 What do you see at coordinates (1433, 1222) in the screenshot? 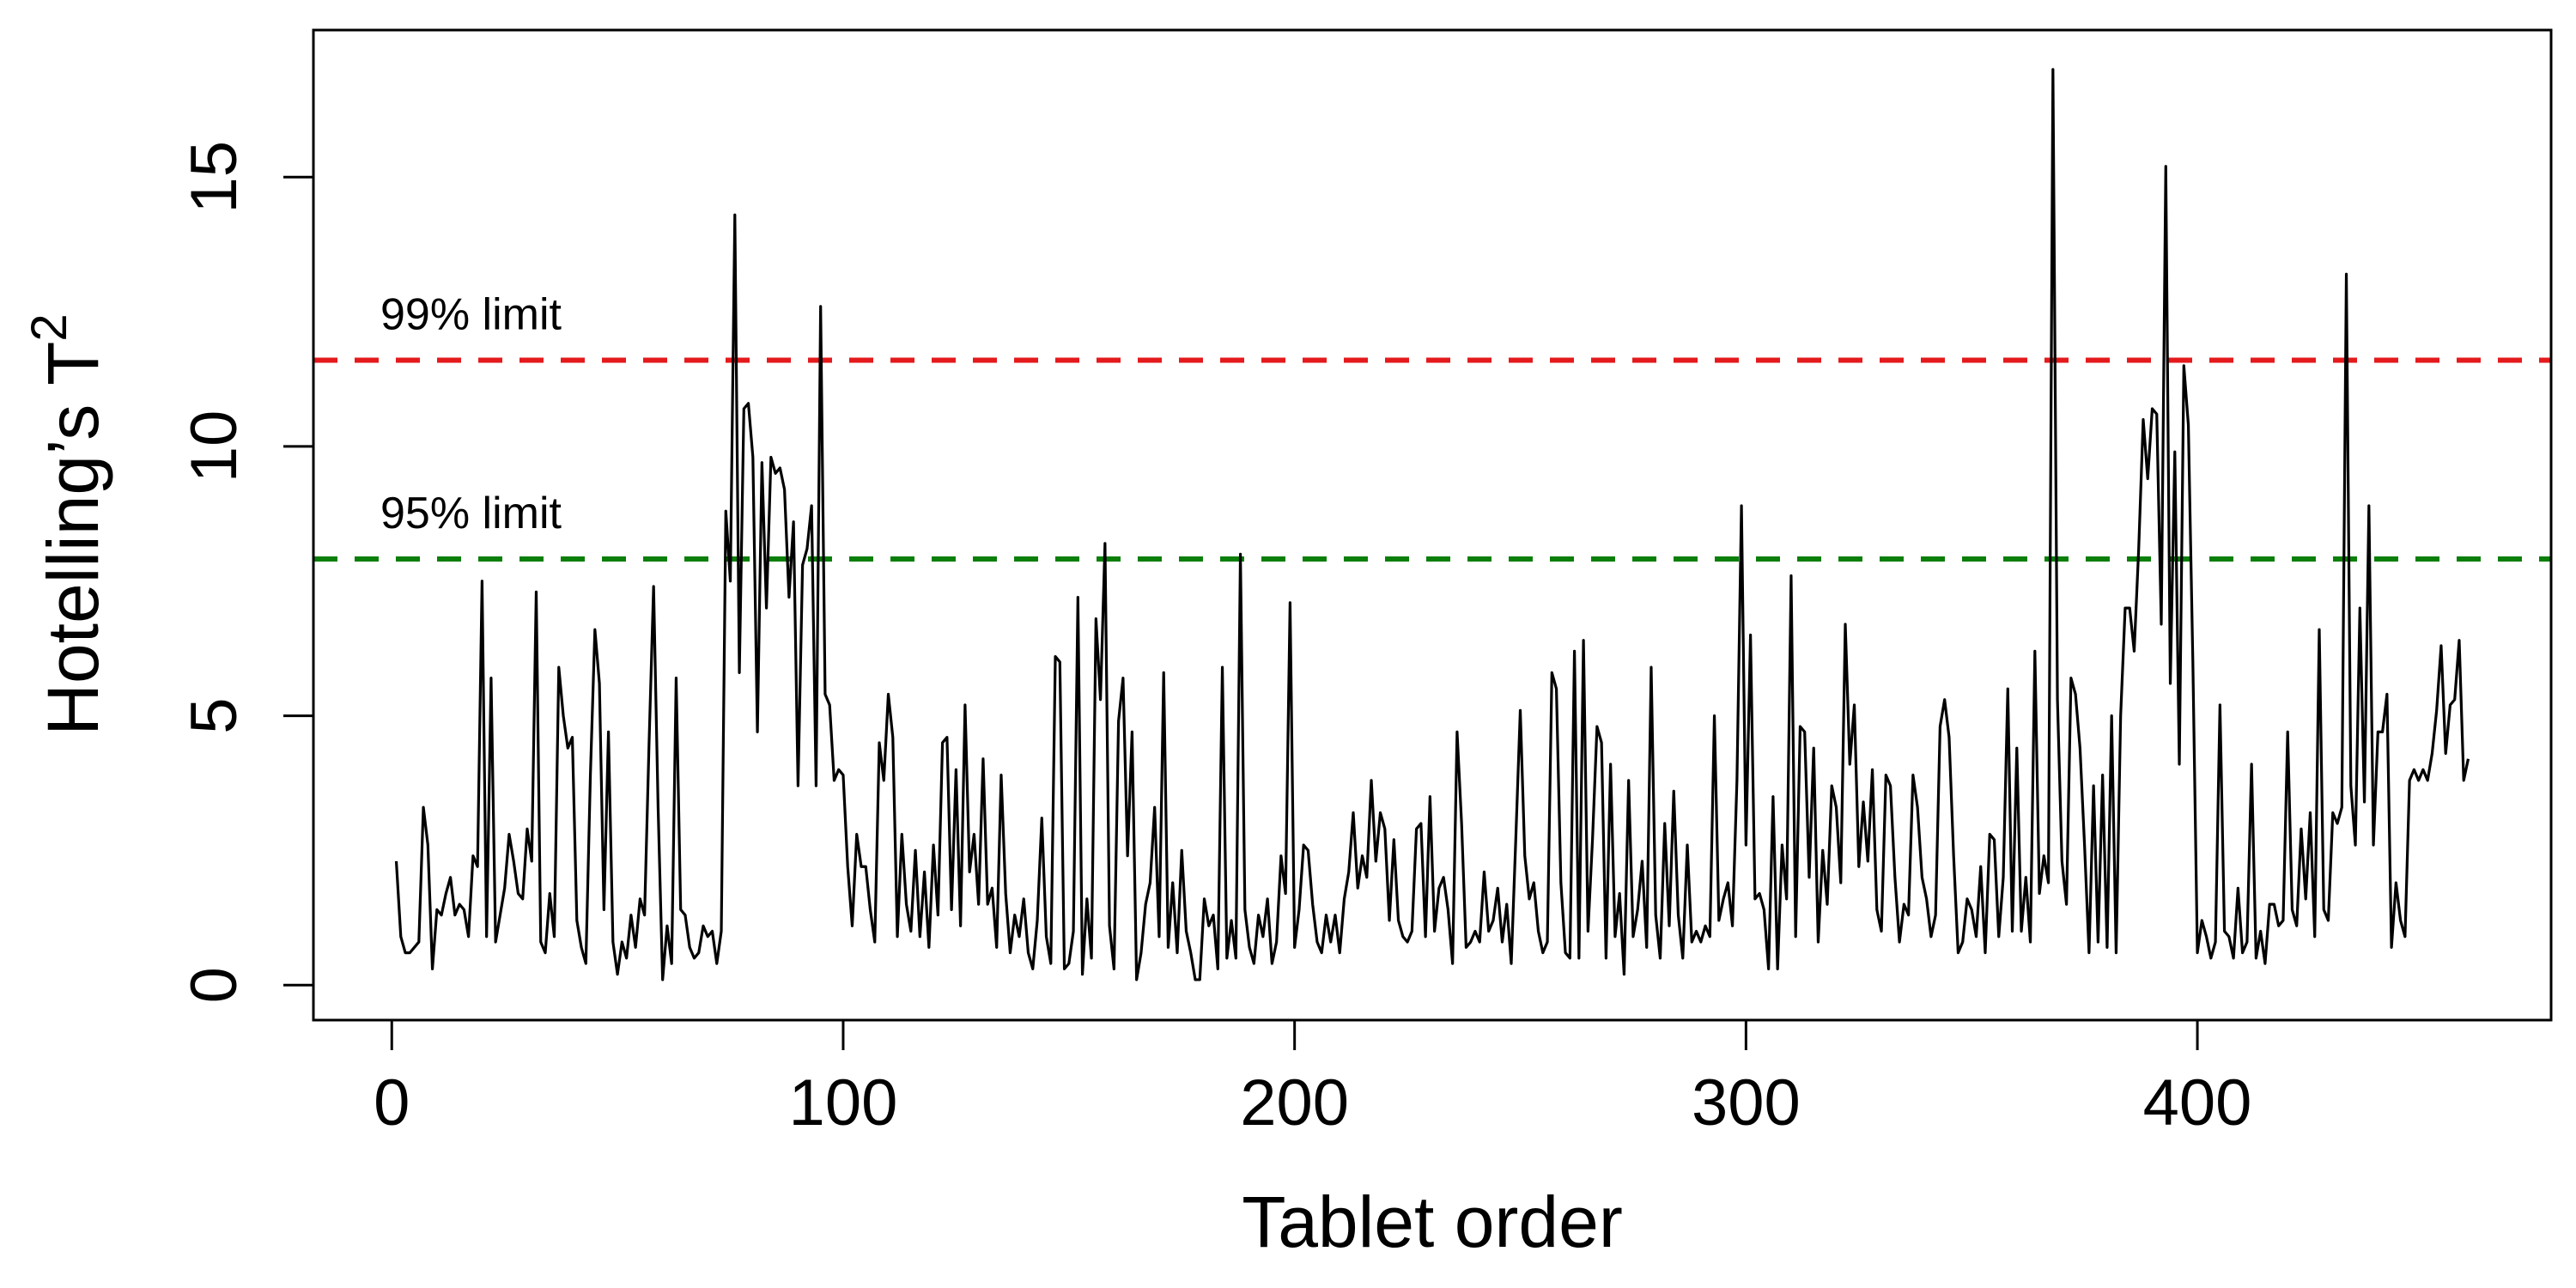
I see `x-axis-label: Tablet order` at bounding box center [1433, 1222].